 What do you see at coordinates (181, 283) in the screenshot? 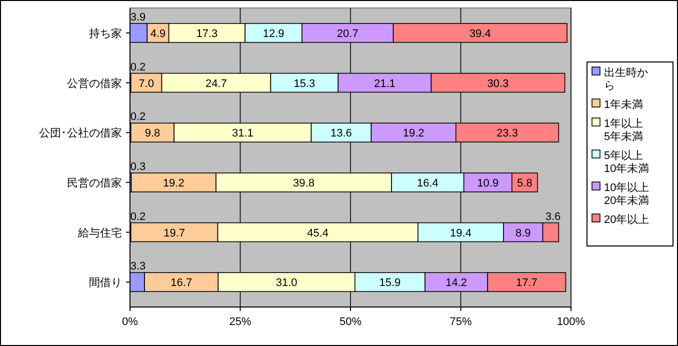
I see `data-label: 16.7` at bounding box center [181, 283].